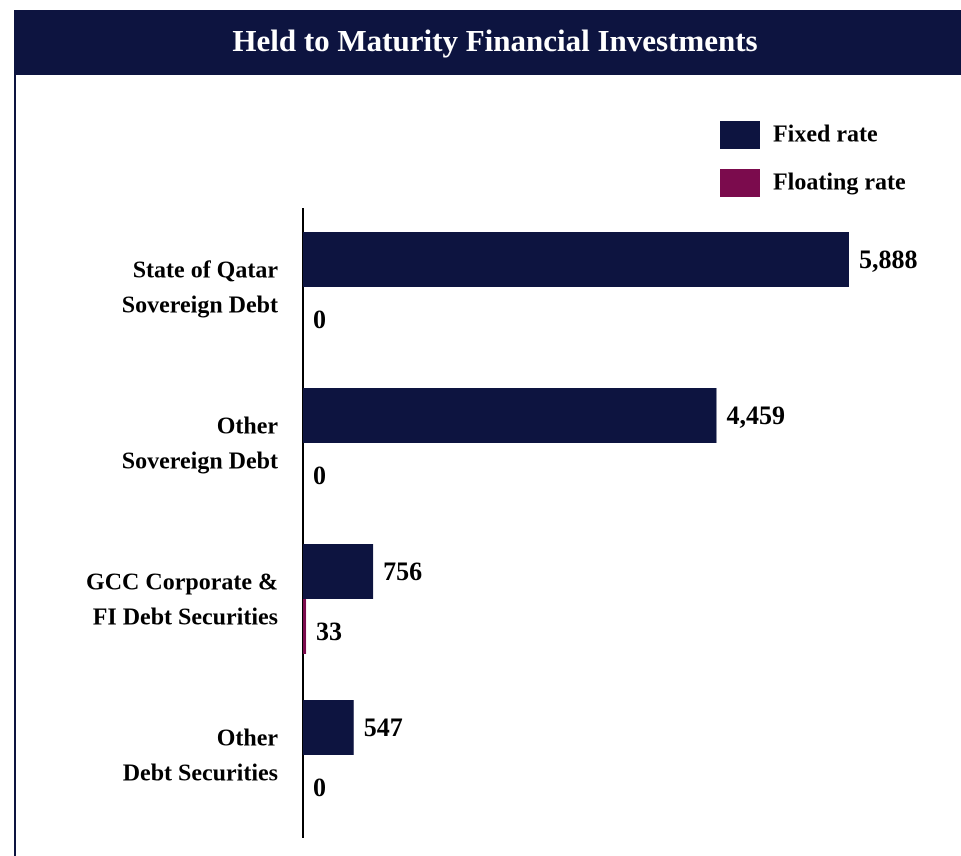 The image size is (961, 856). Describe the element at coordinates (206, 271) in the screenshot. I see `category-label: State of Qatar` at that location.